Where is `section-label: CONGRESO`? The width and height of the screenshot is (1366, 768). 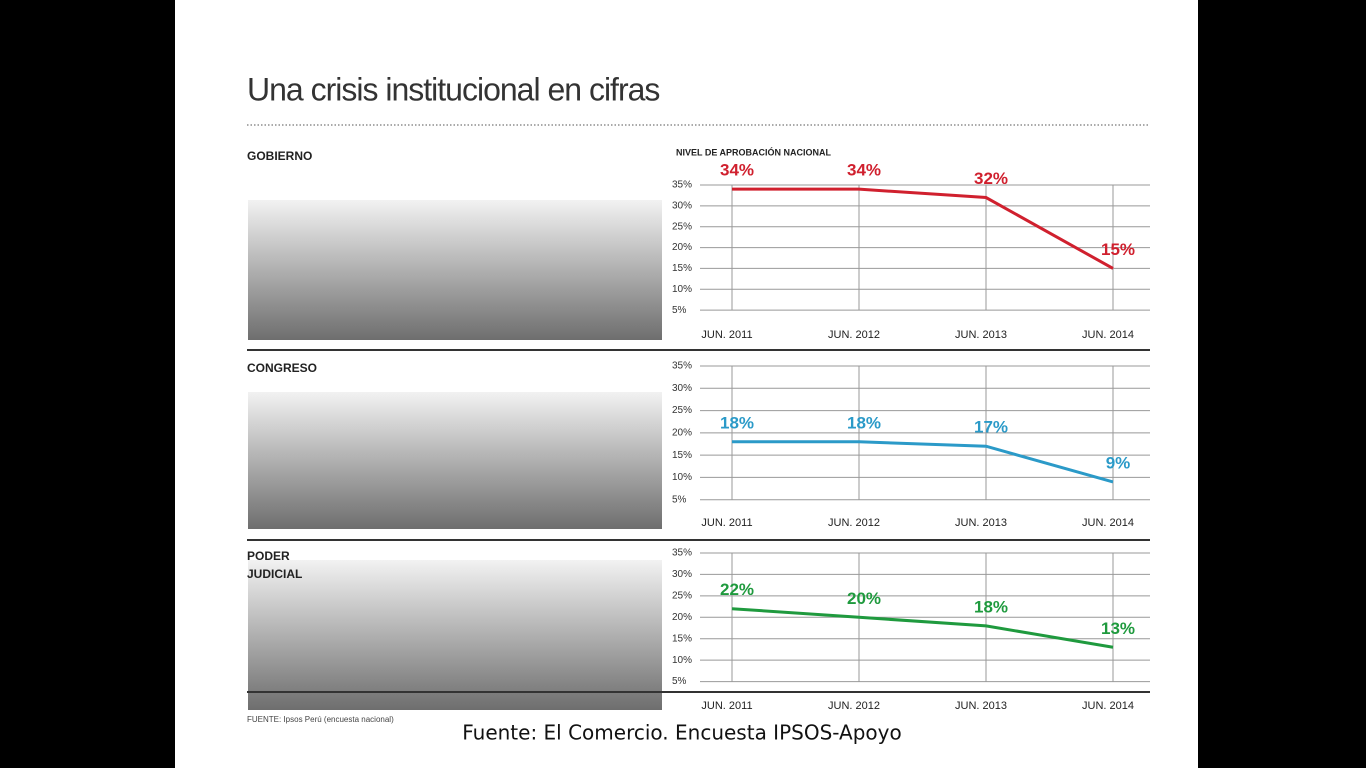
section-label: CONGRESO is located at coordinates (282, 368).